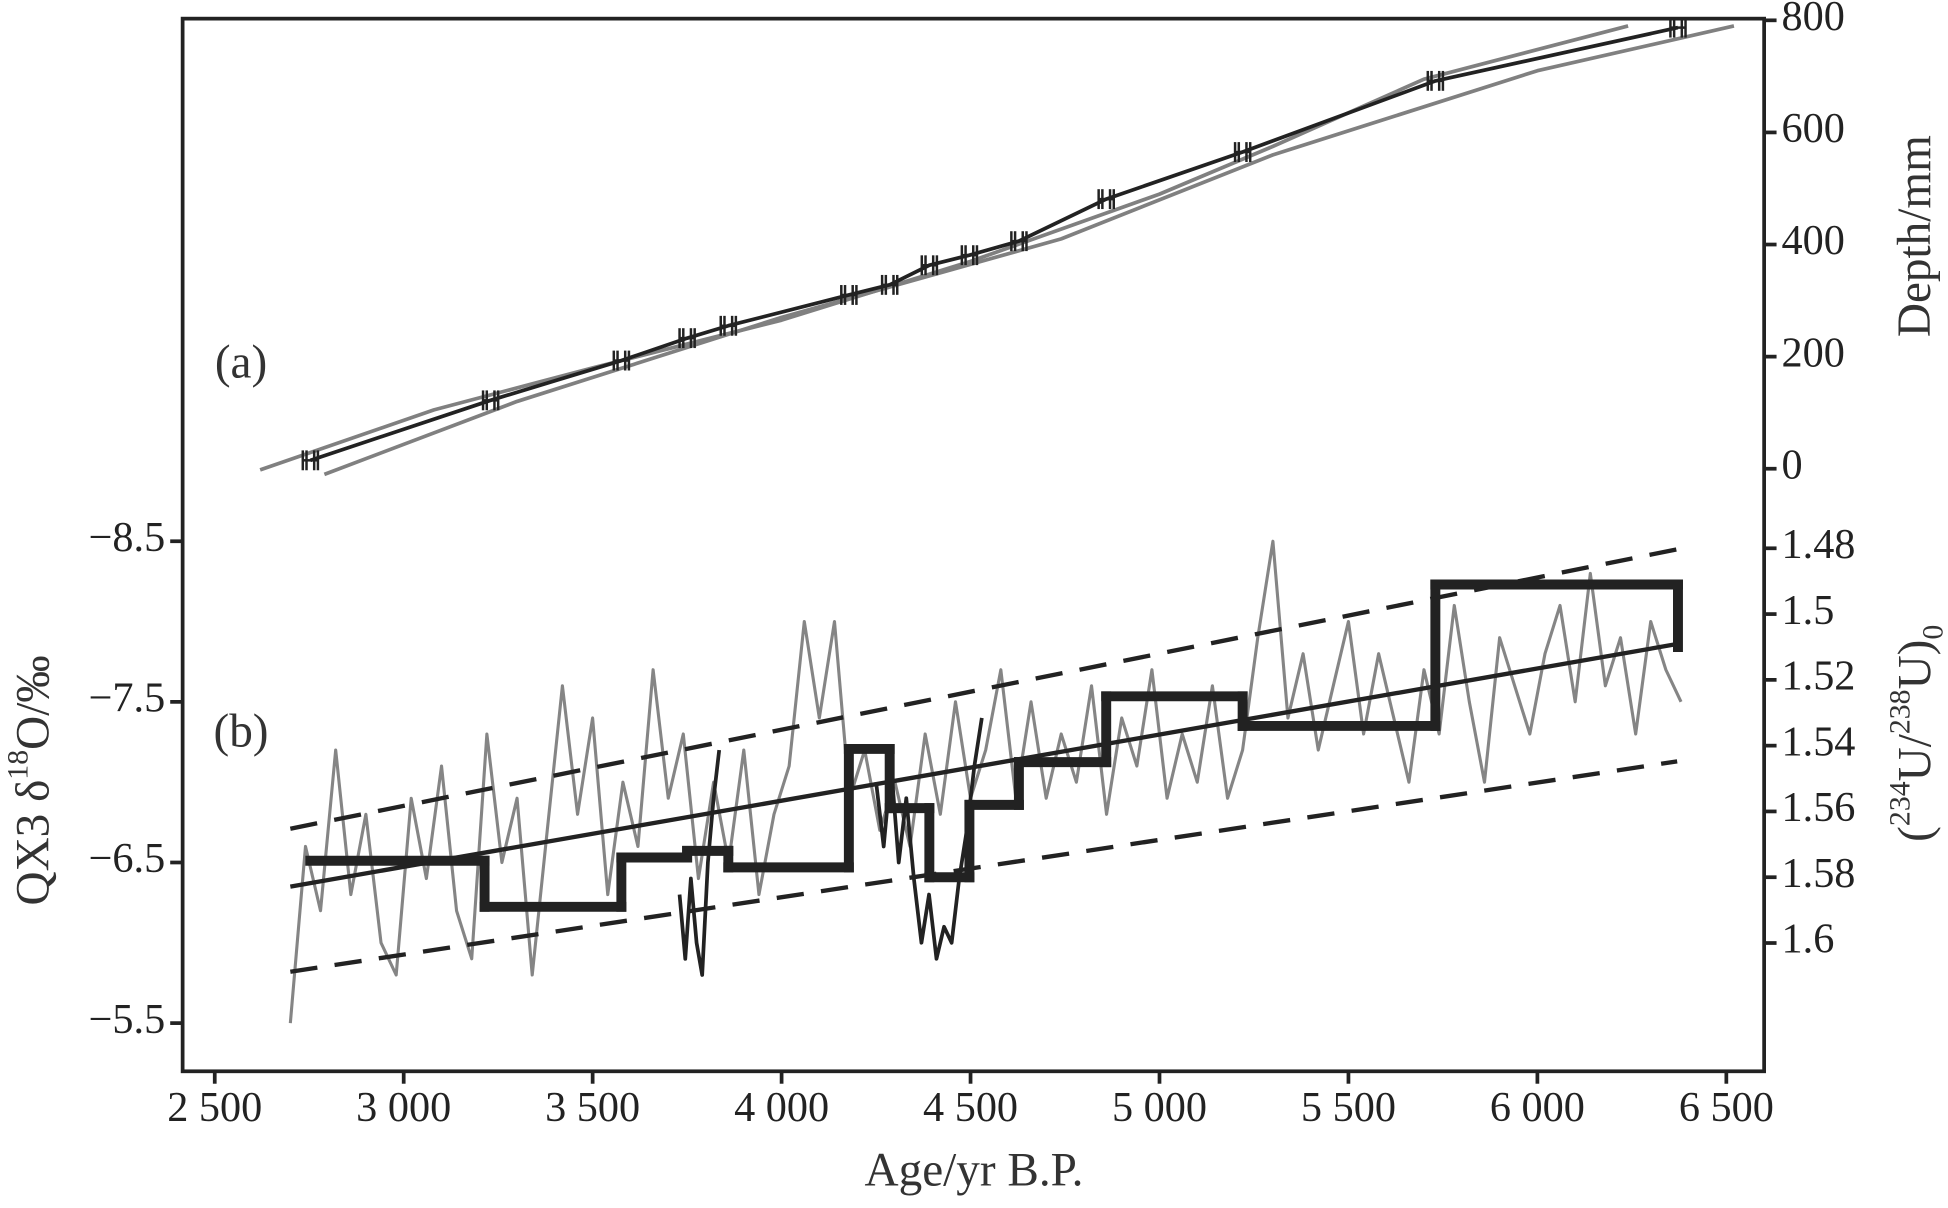 This screenshot has height=1208, width=1948. Describe the element at coordinates (127, 537) in the screenshot. I see `tick-label: −8.5` at that location.